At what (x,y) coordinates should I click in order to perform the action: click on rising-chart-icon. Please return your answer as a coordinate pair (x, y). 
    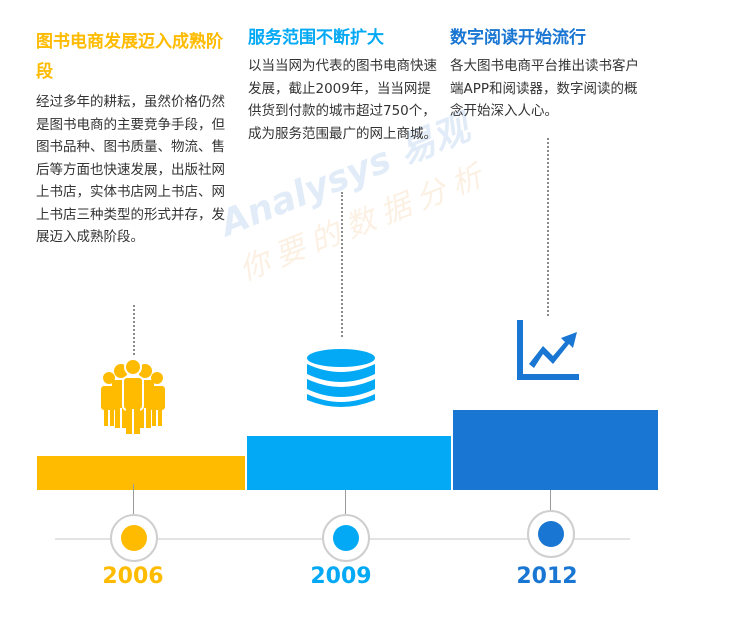
    Looking at the image, I should click on (548, 350).